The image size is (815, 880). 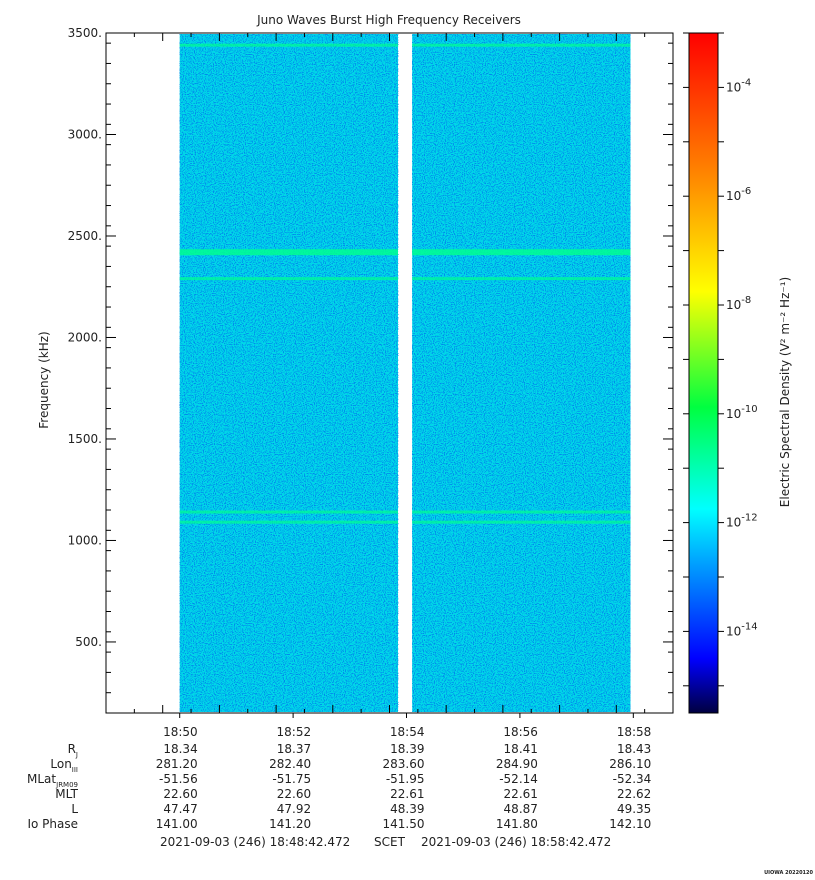 What do you see at coordinates (294, 749) in the screenshot?
I see `ephemeris-value: 18.37` at bounding box center [294, 749].